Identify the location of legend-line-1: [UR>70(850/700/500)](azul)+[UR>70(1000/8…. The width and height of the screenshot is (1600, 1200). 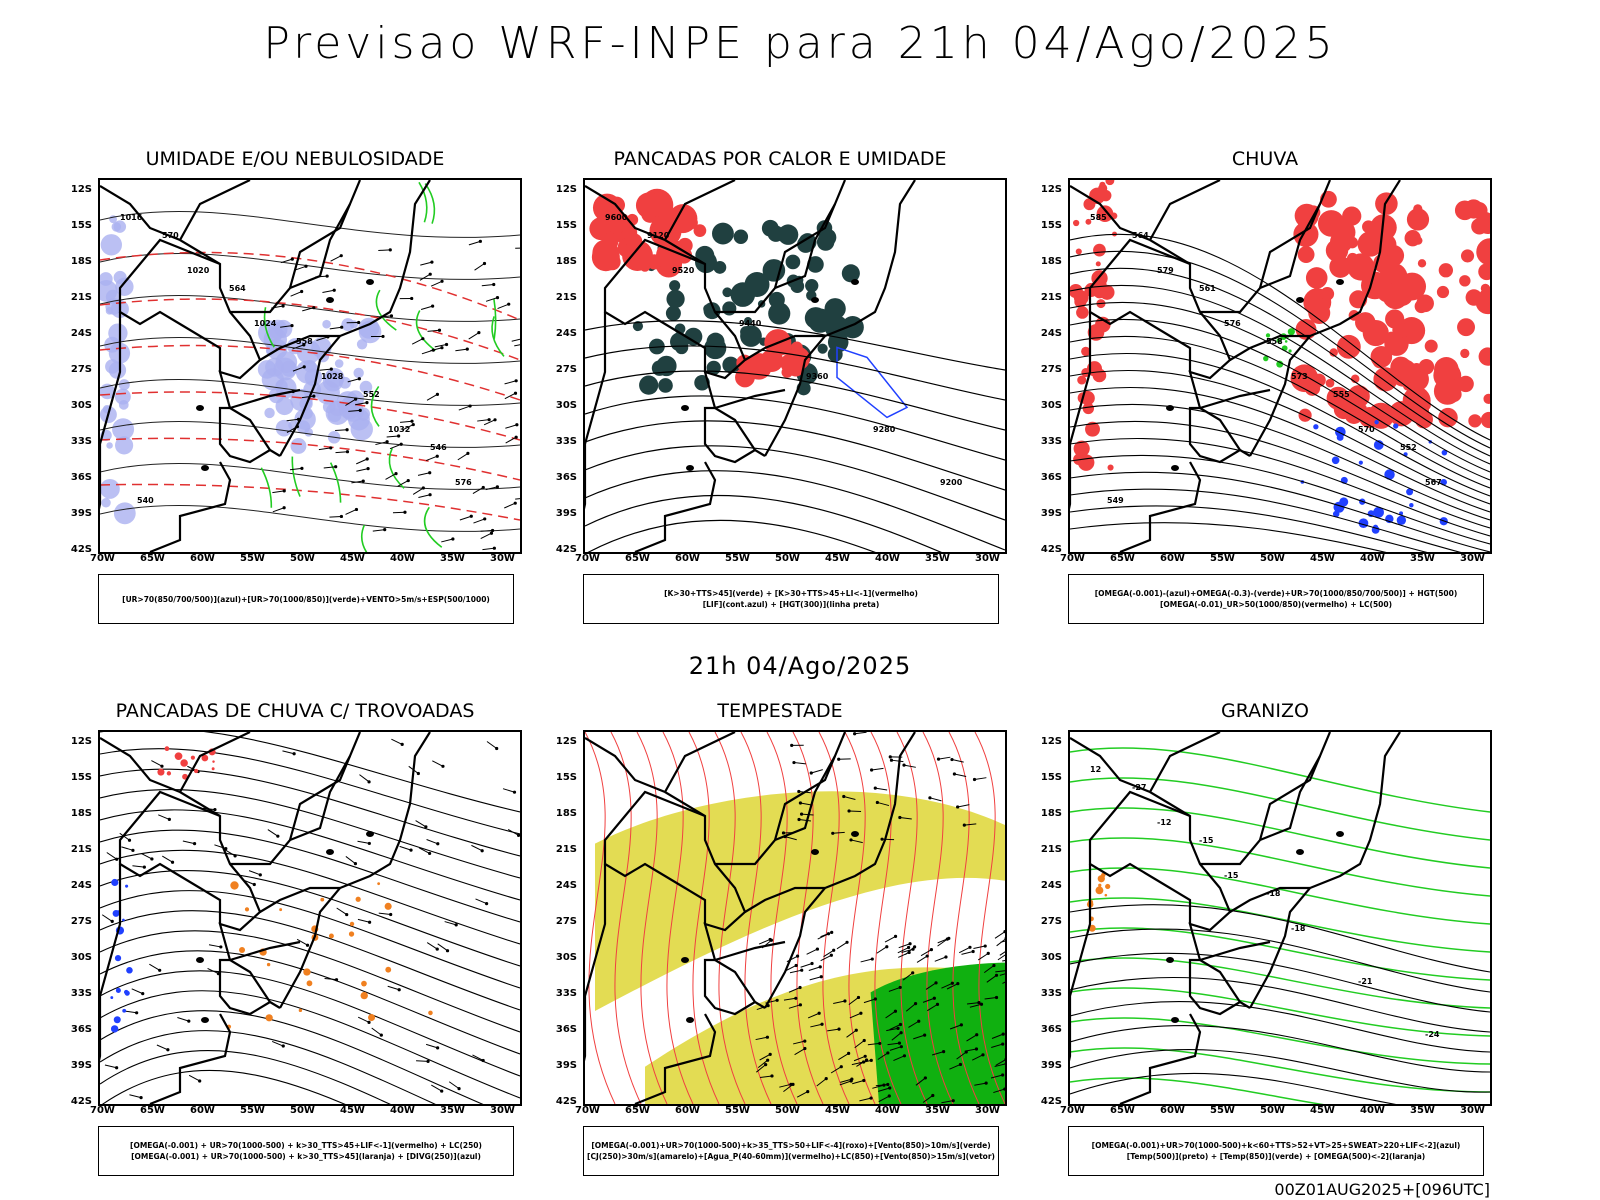
(306, 599).